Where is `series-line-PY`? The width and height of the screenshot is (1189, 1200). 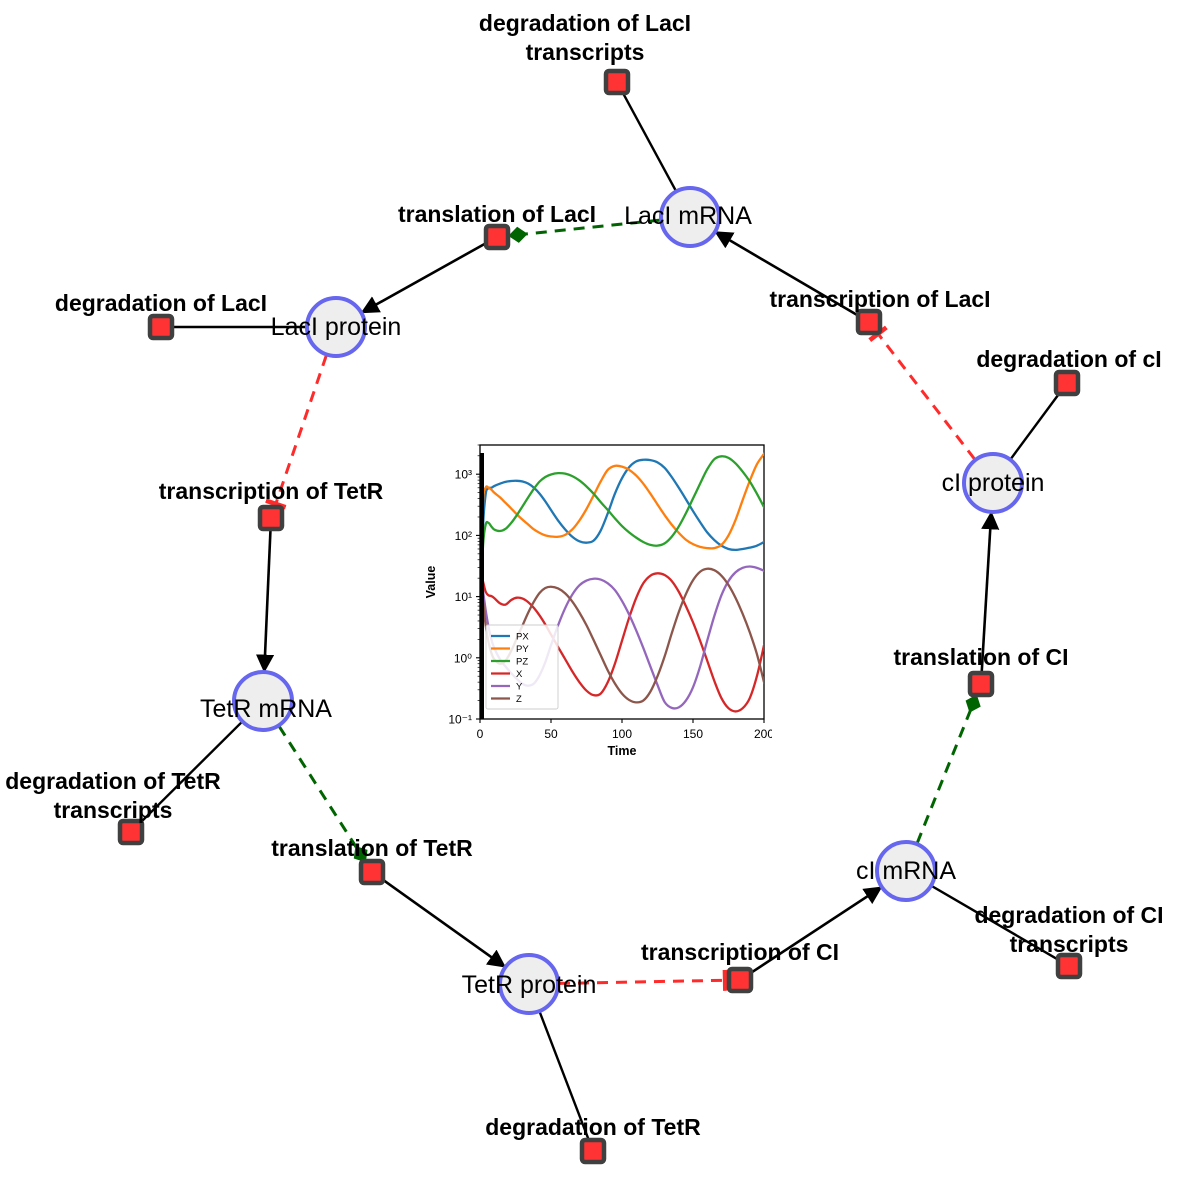 series-line-PY is located at coordinates (622, 541).